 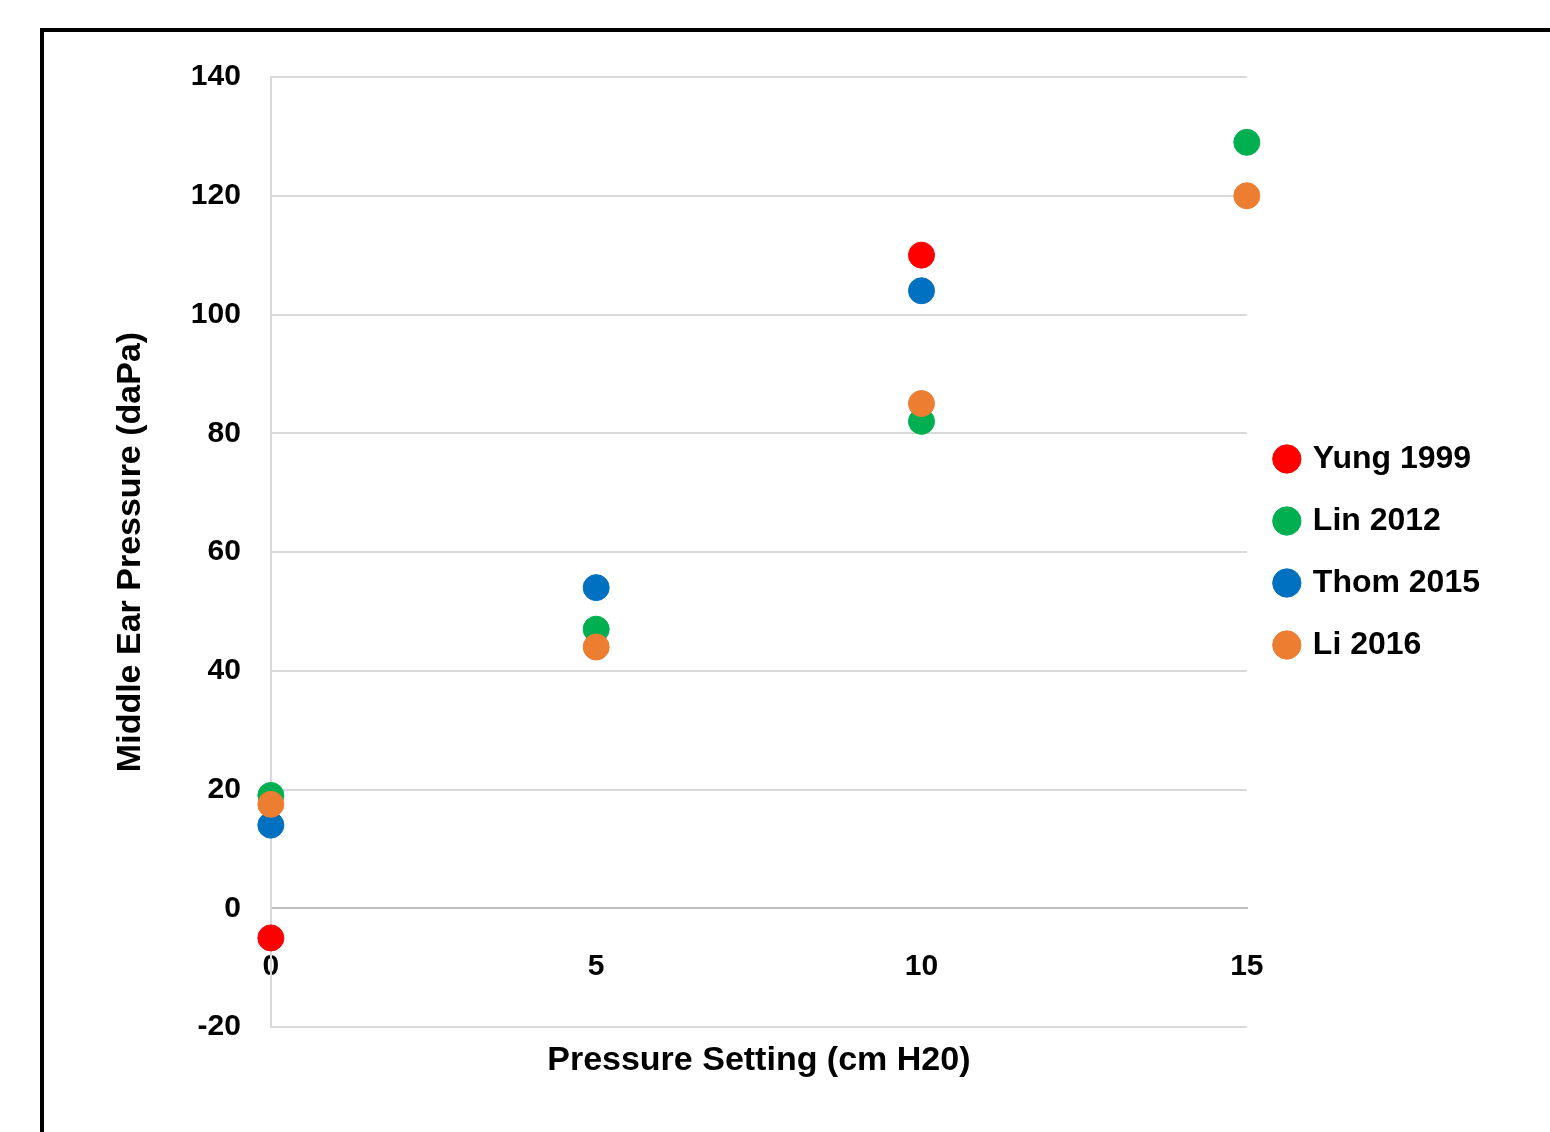 What do you see at coordinates (127, 552) in the screenshot?
I see `y-axis-title: Middle Ear Pressure (daPa)` at bounding box center [127, 552].